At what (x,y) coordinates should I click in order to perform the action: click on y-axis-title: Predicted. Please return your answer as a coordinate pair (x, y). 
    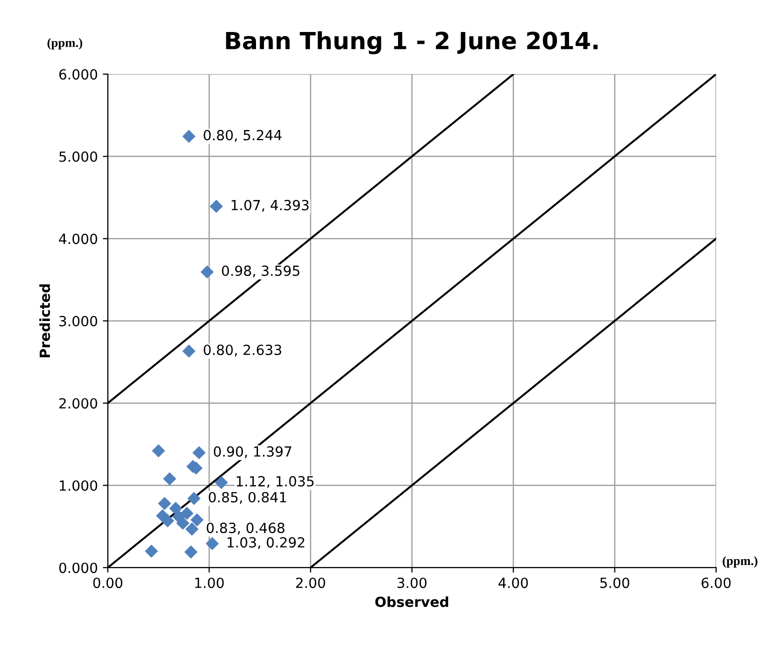
    Looking at the image, I should click on (44, 321).